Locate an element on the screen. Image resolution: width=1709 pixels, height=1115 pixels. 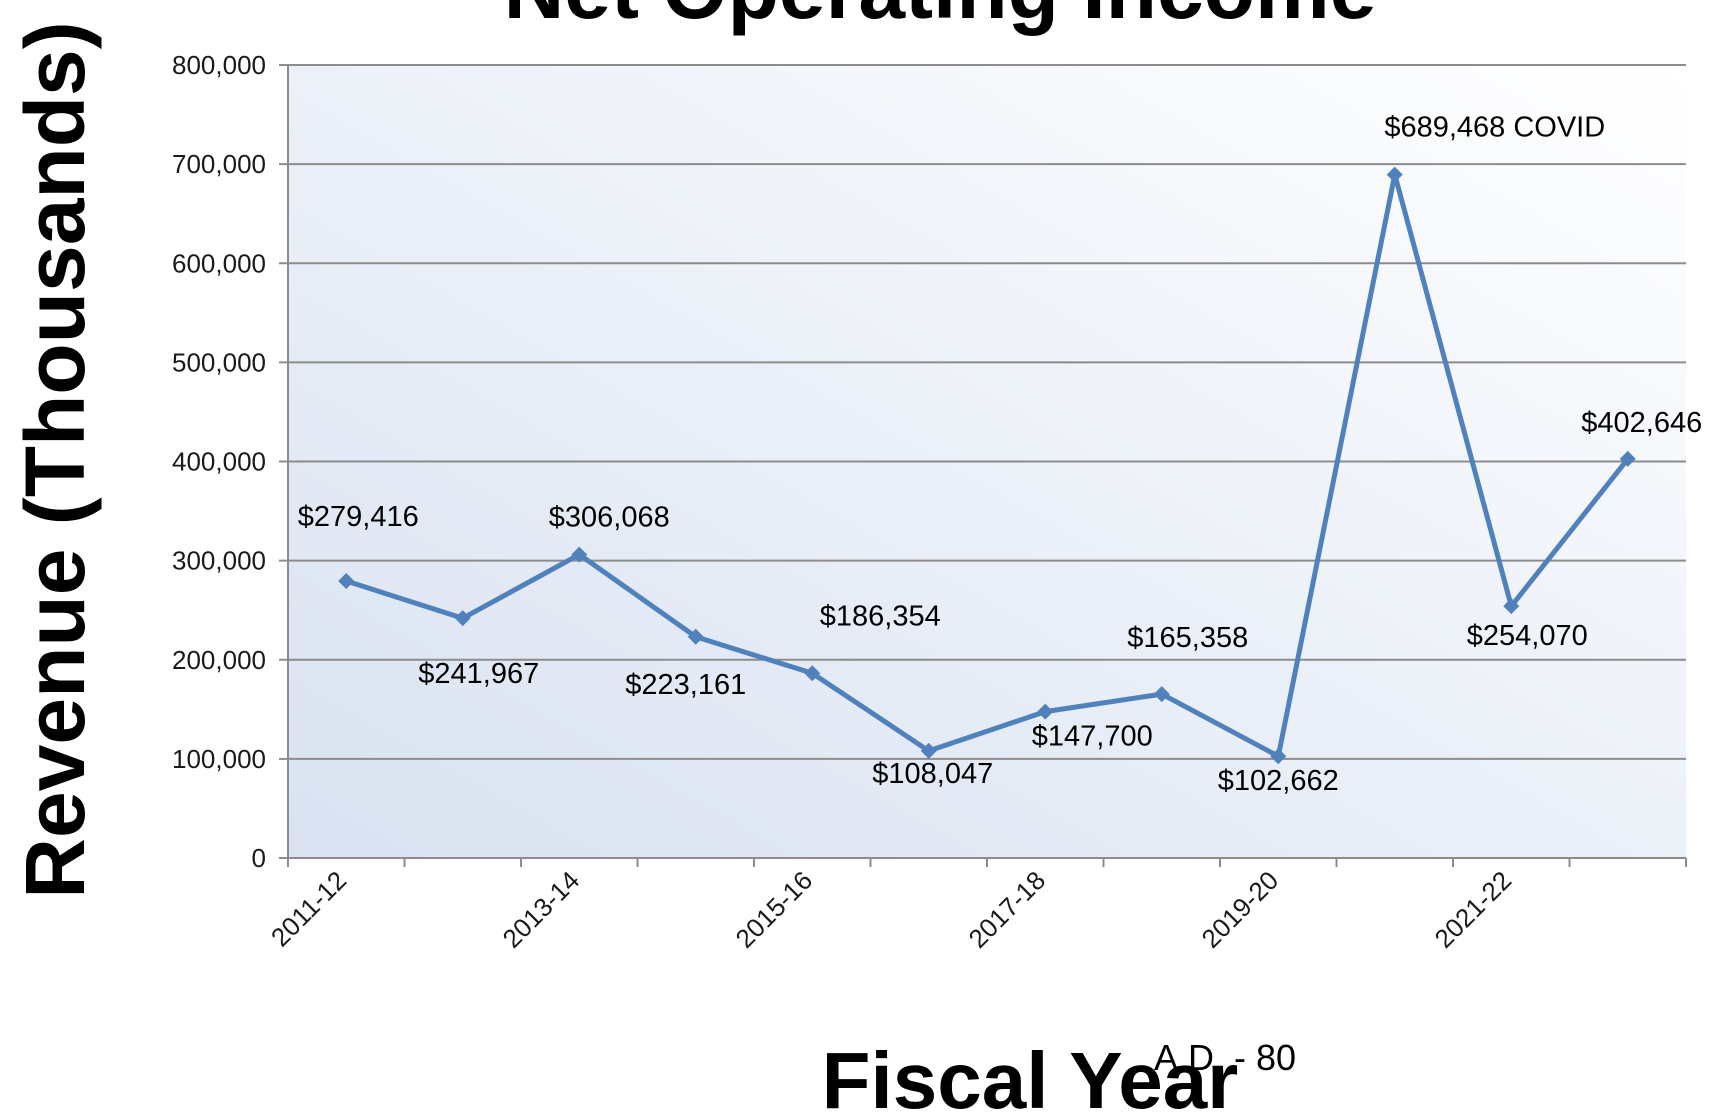
x-tick-label: 2013-14 is located at coordinates (541, 909).